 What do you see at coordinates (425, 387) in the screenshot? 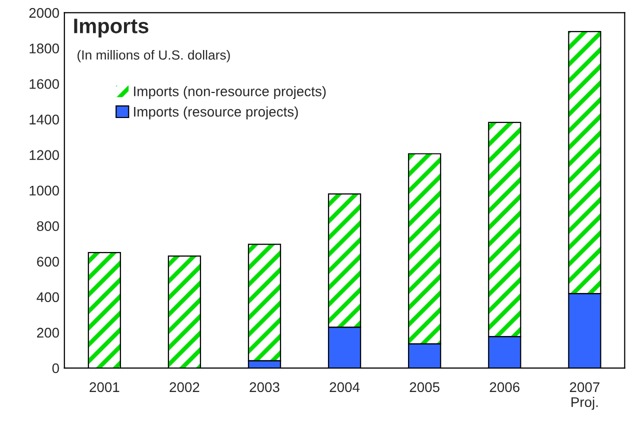
I see `x-tick-label: 2005` at bounding box center [425, 387].